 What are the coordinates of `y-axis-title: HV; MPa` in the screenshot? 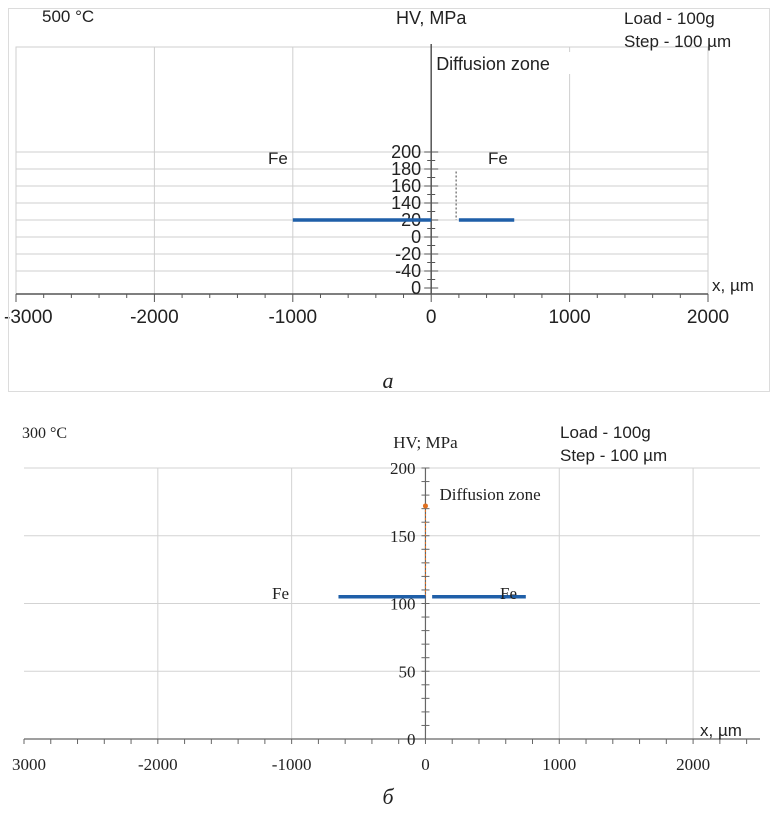 It's located at (425, 442).